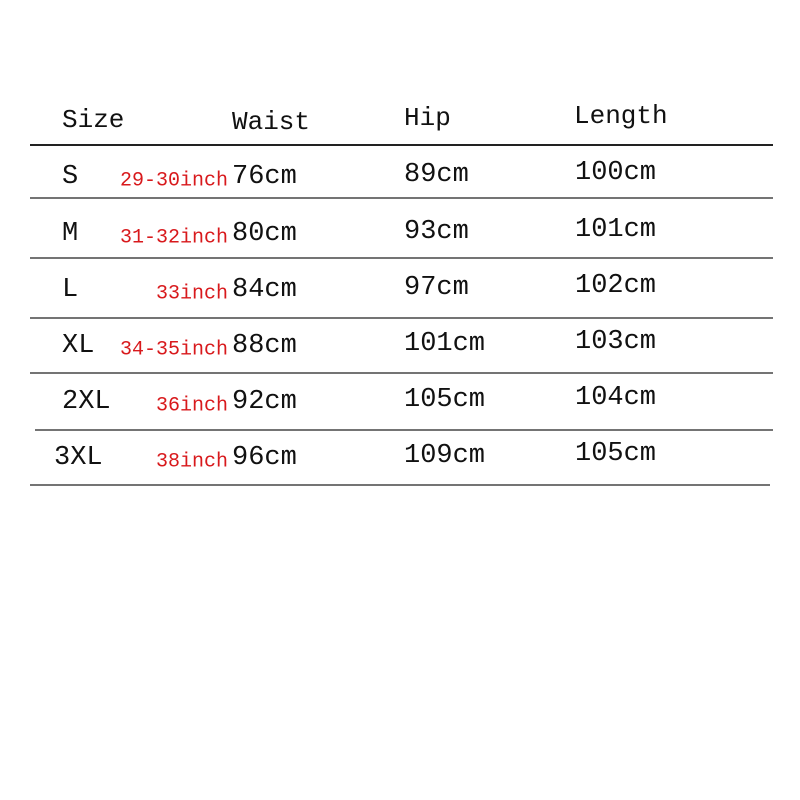  What do you see at coordinates (174, 349) in the screenshot?
I see `inch-cell: 34-35inch` at bounding box center [174, 349].